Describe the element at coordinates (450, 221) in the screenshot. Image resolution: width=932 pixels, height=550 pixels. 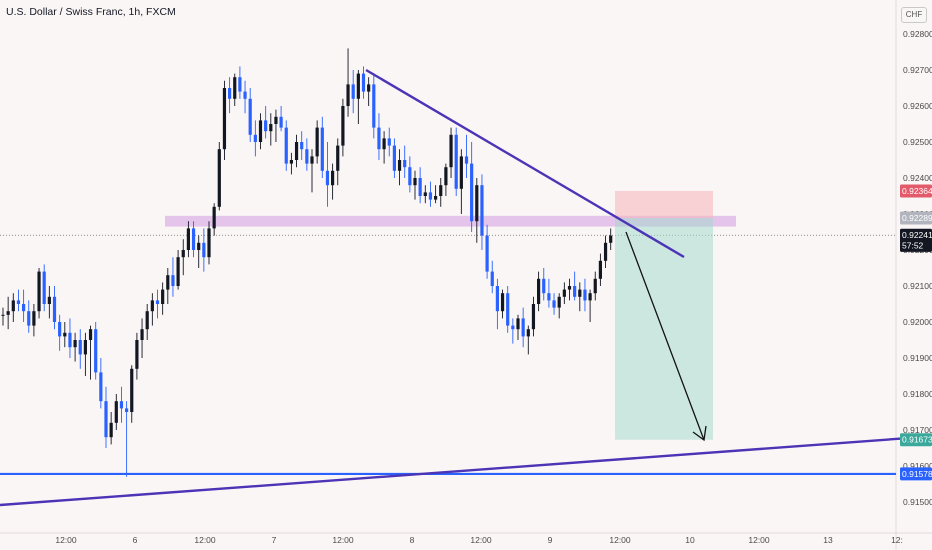
I see `resistance-zone` at that location.